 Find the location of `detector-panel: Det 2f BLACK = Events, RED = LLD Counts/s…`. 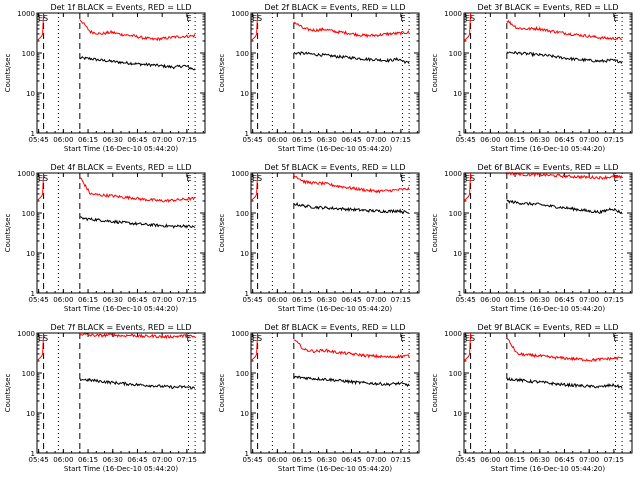

detector-panel: Det 2f BLACK = Events, RED = LLD Counts/s… is located at coordinates (319, 78).